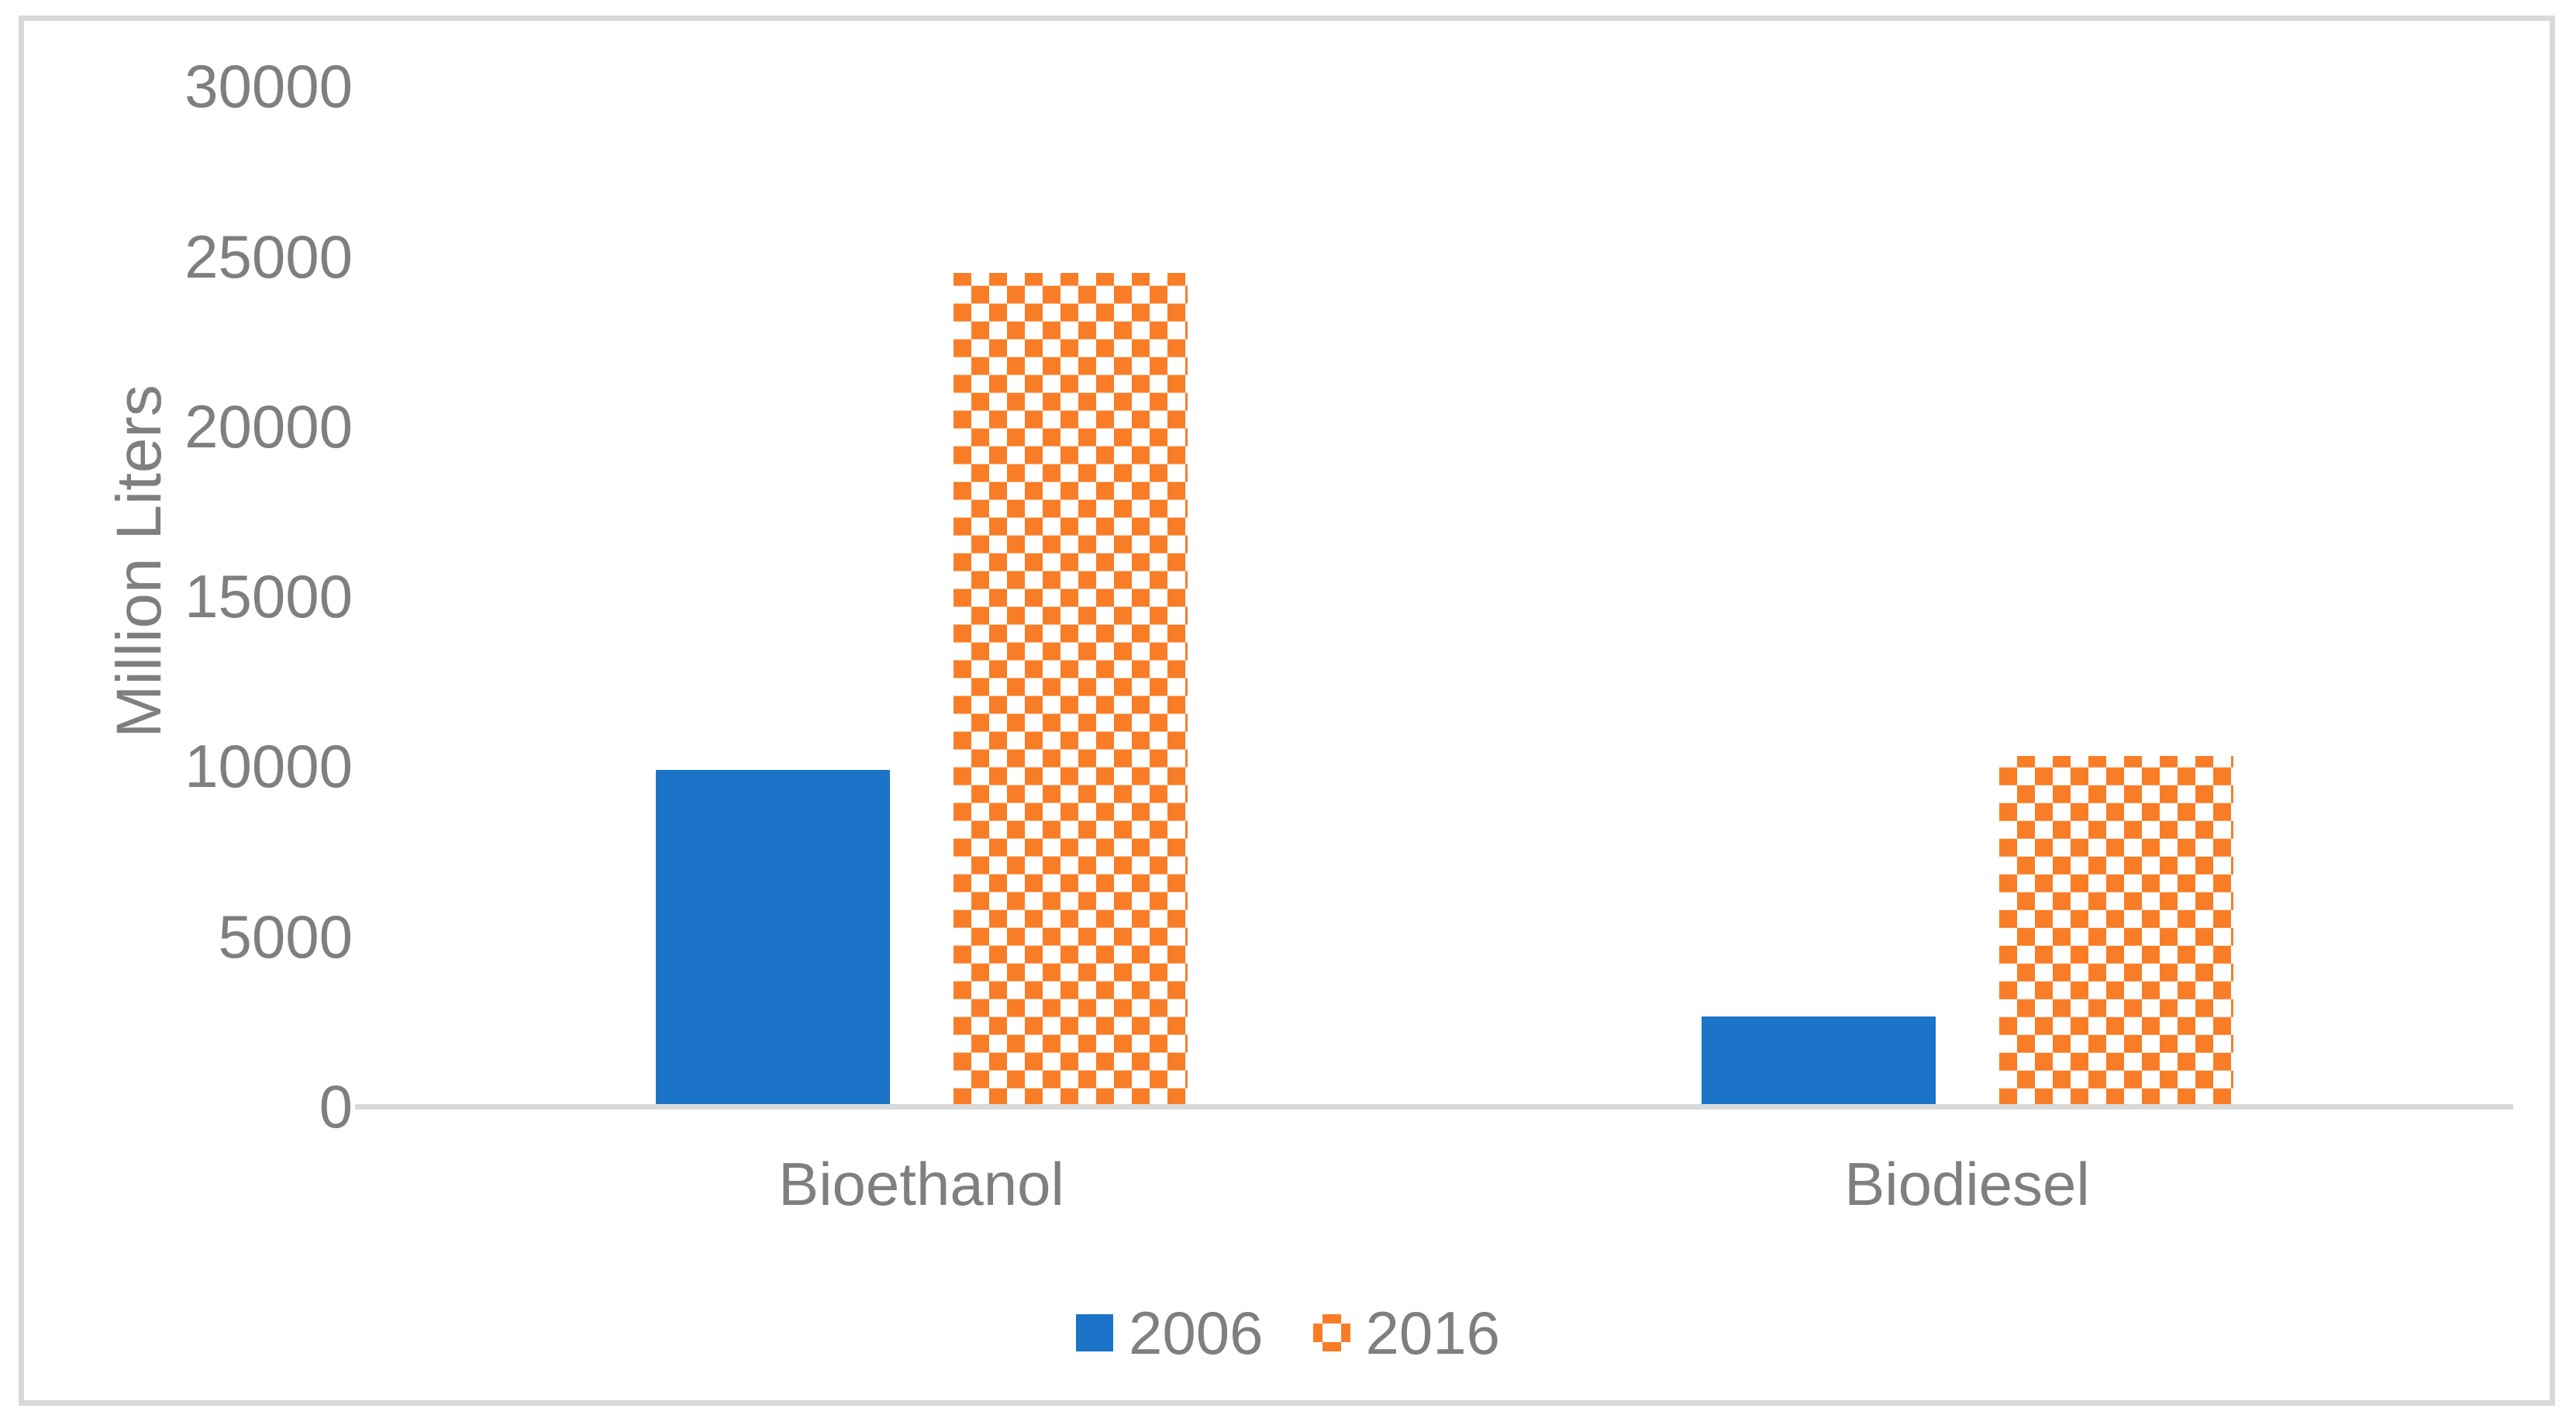  Describe the element at coordinates (268, 86) in the screenshot. I see `y-tick-label: 30000` at that location.